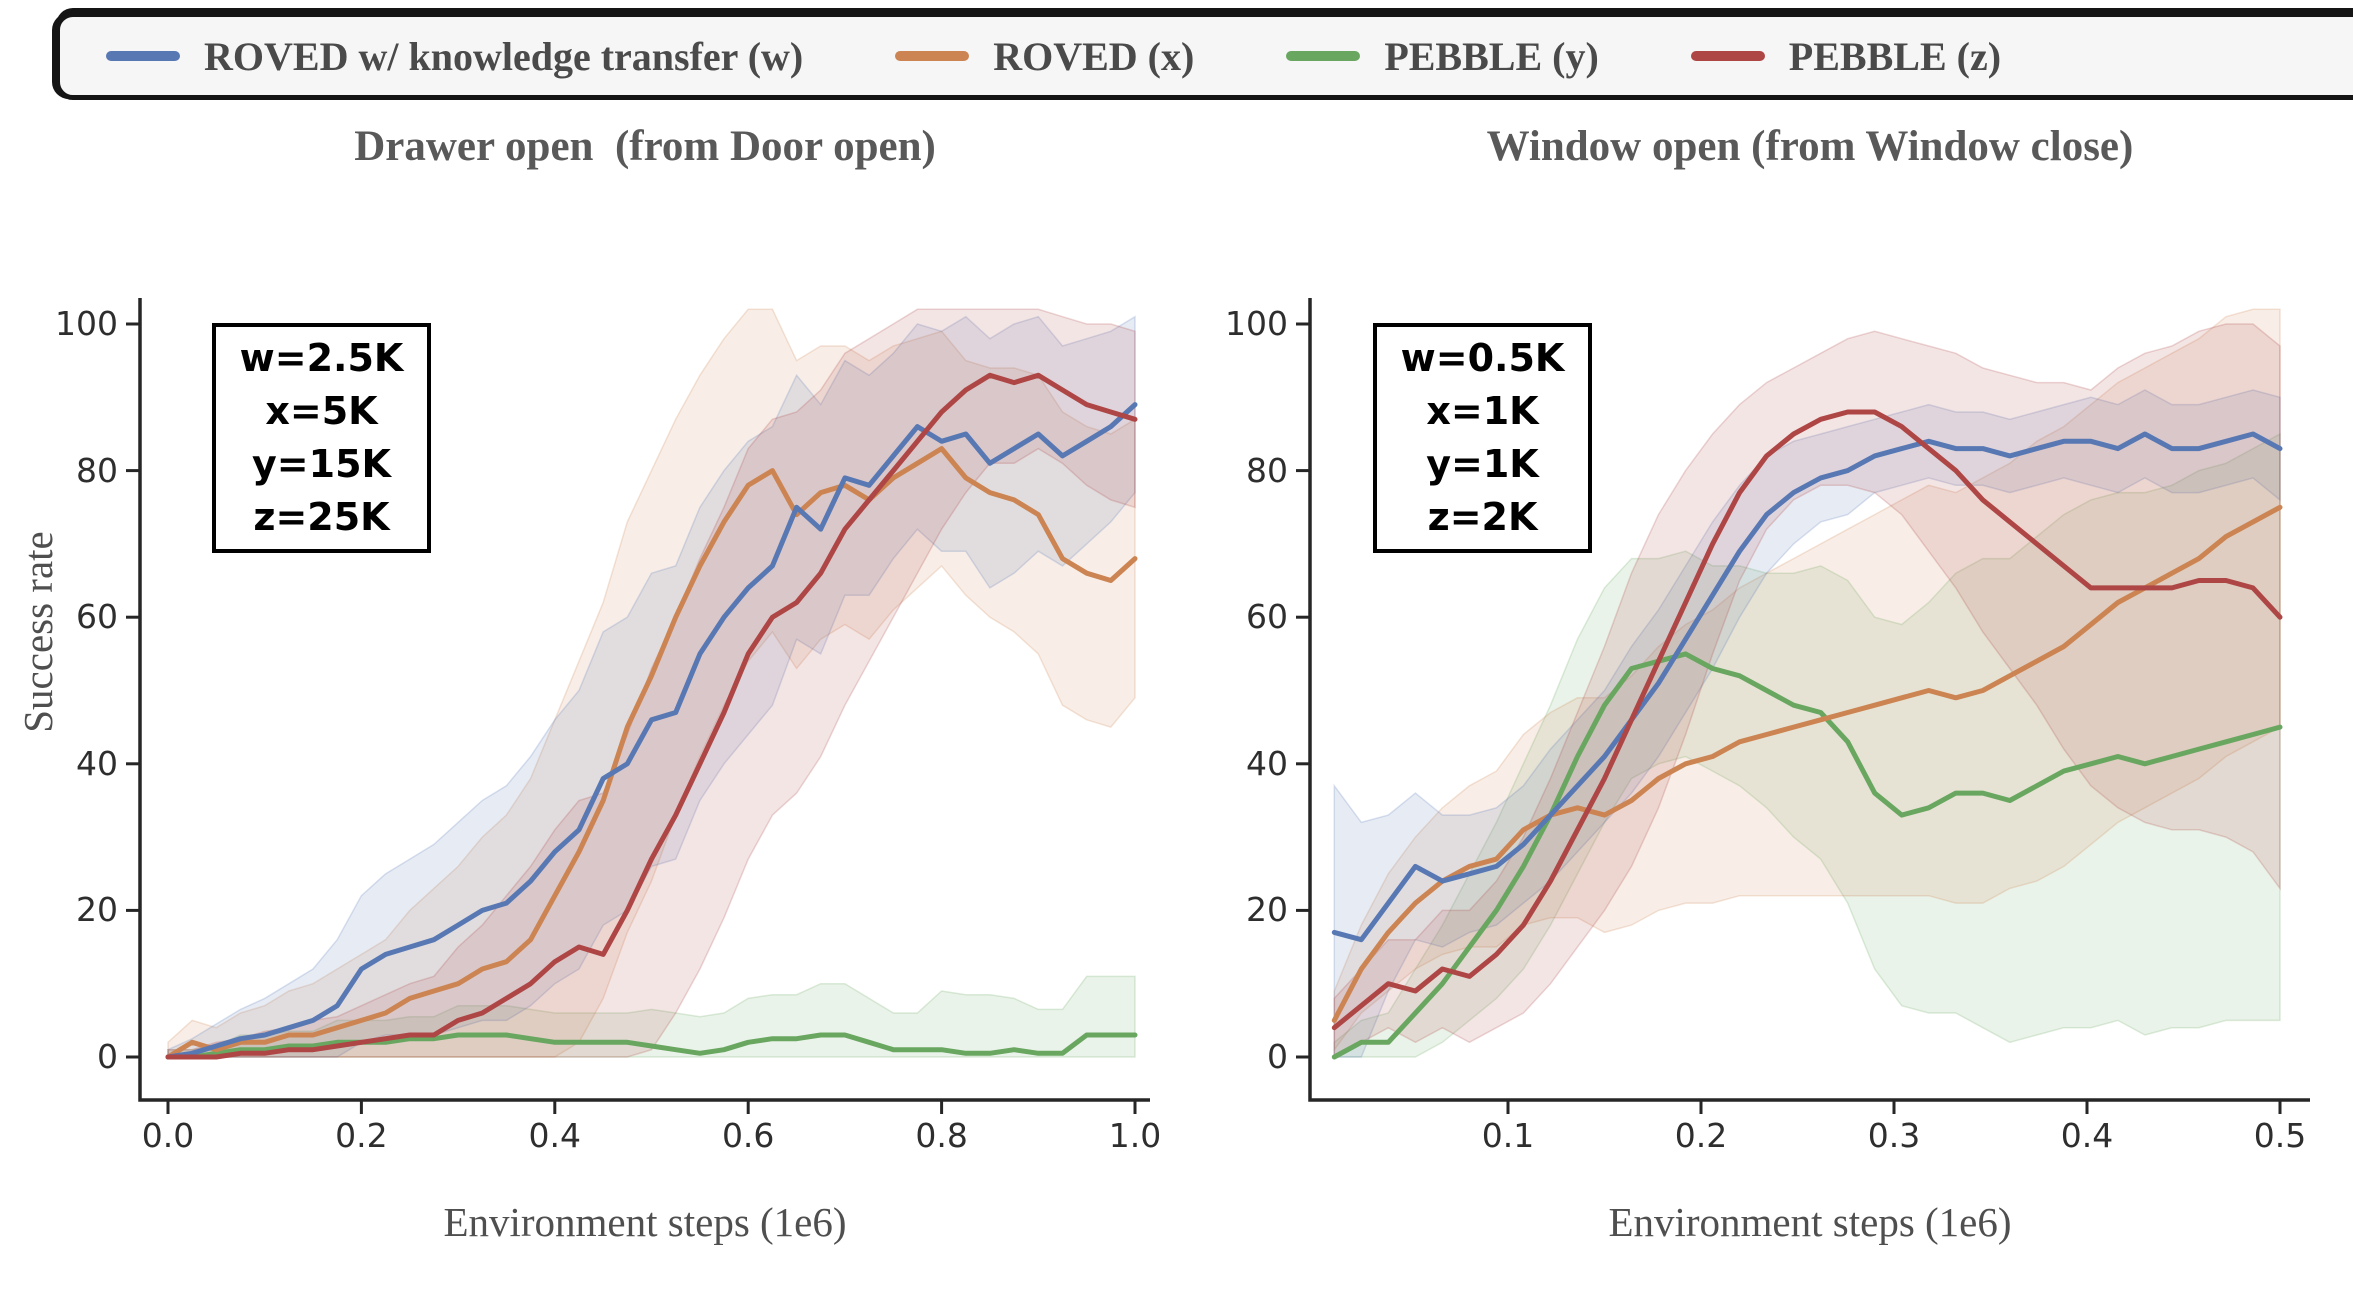  What do you see at coordinates (1482, 358) in the screenshot?
I see `annotation-line: w=0.5K` at bounding box center [1482, 358].